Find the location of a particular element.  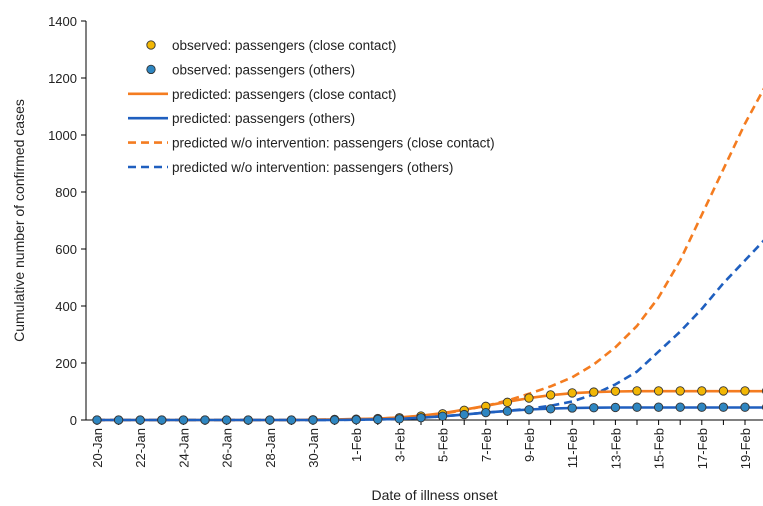

legend-label: observed: passengers (others) is located at coordinates (263, 69).